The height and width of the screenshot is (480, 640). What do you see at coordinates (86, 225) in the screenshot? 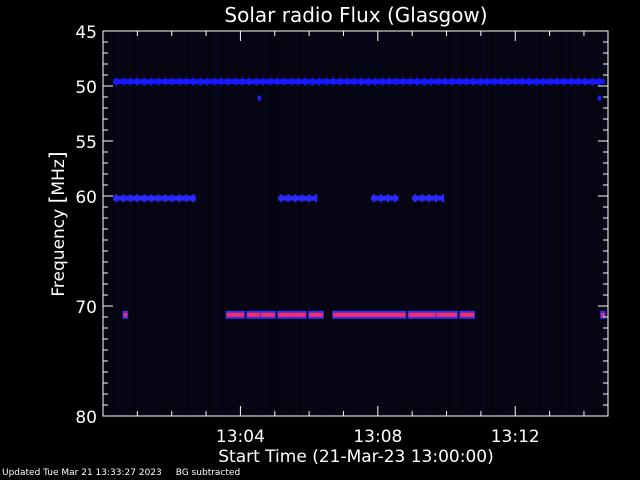
I see `y-tick-labels: 45 50 55 60 70 80` at bounding box center [86, 225].